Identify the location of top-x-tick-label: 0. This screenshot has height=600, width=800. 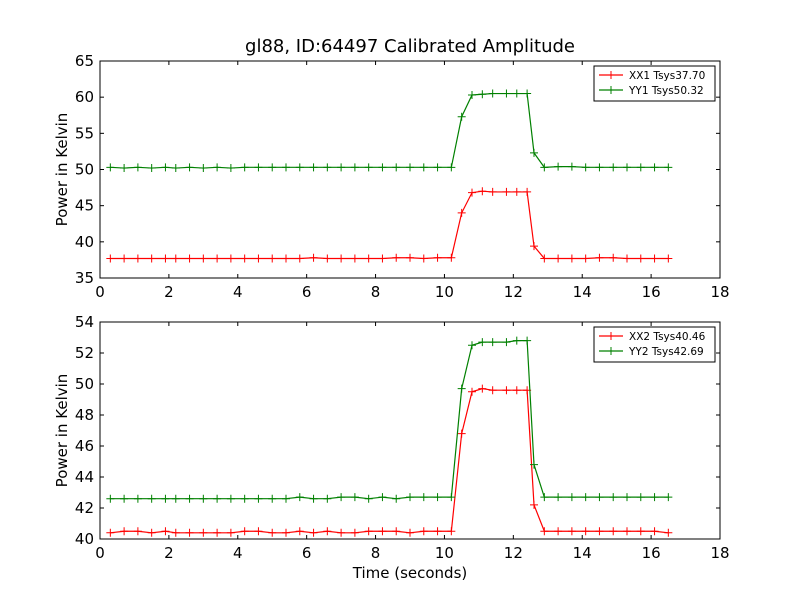
(100, 292).